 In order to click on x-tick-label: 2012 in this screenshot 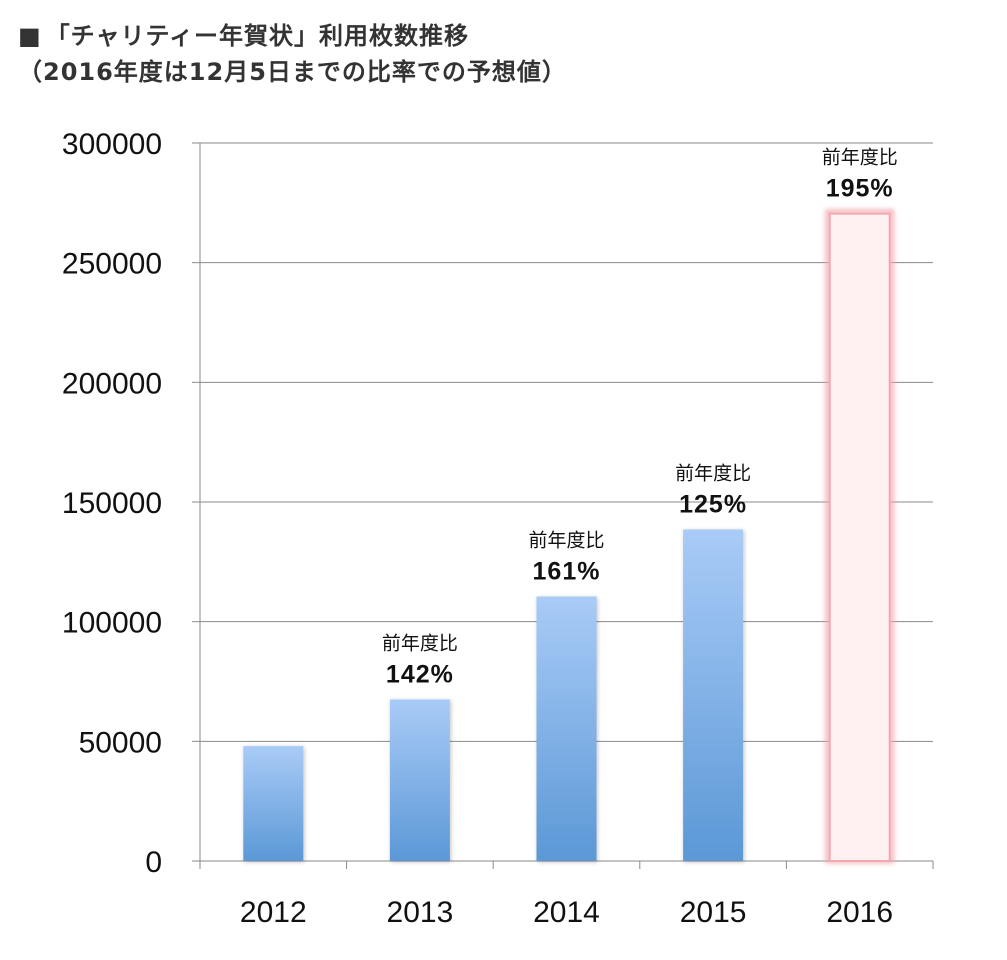, I will do `click(273, 912)`.